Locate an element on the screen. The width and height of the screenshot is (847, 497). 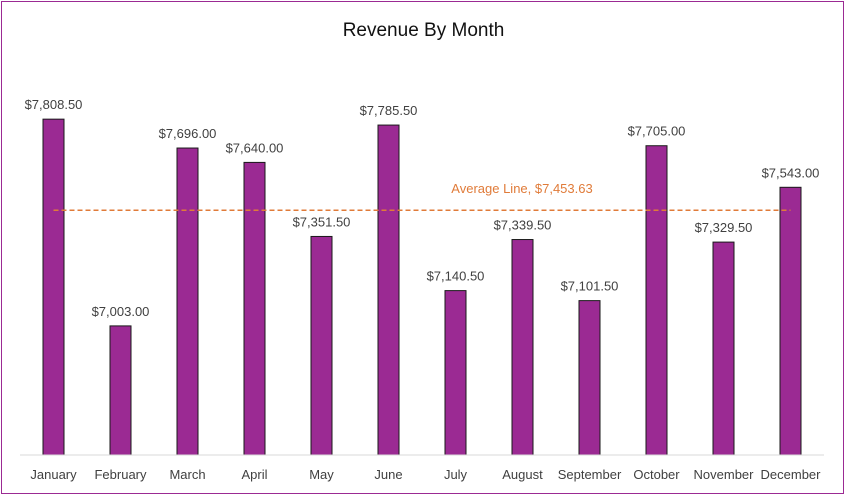
x-tick-label-september: September is located at coordinates (590, 474).